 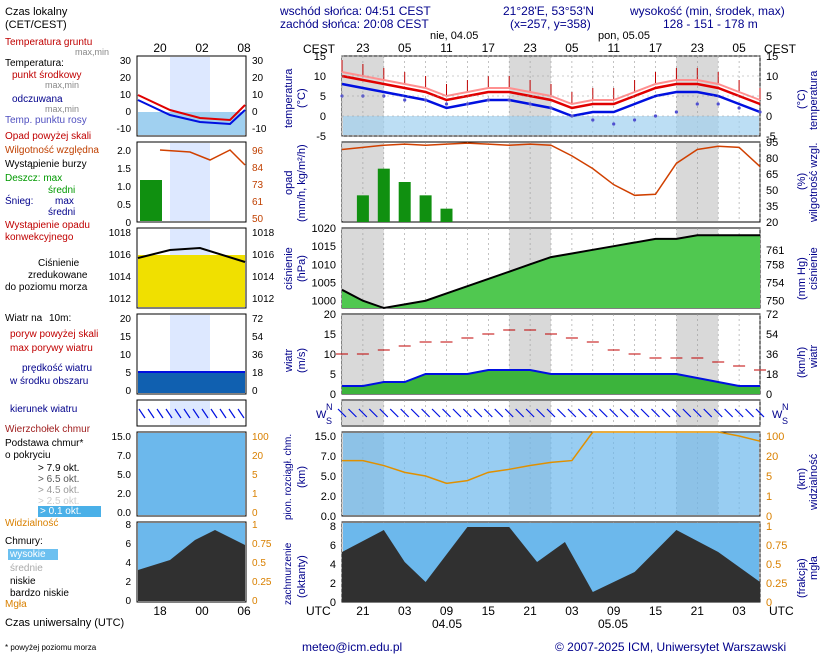 What do you see at coordinates (572, 611) in the screenshot?
I see `utc-tick: 03` at bounding box center [572, 611].